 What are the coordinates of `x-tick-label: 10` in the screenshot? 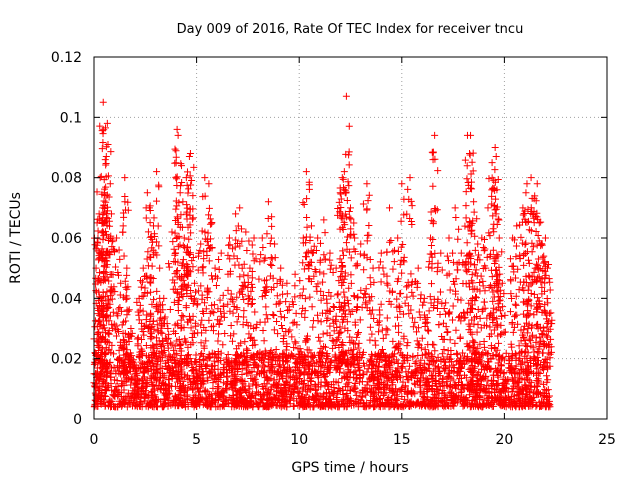 It's located at (299, 440).